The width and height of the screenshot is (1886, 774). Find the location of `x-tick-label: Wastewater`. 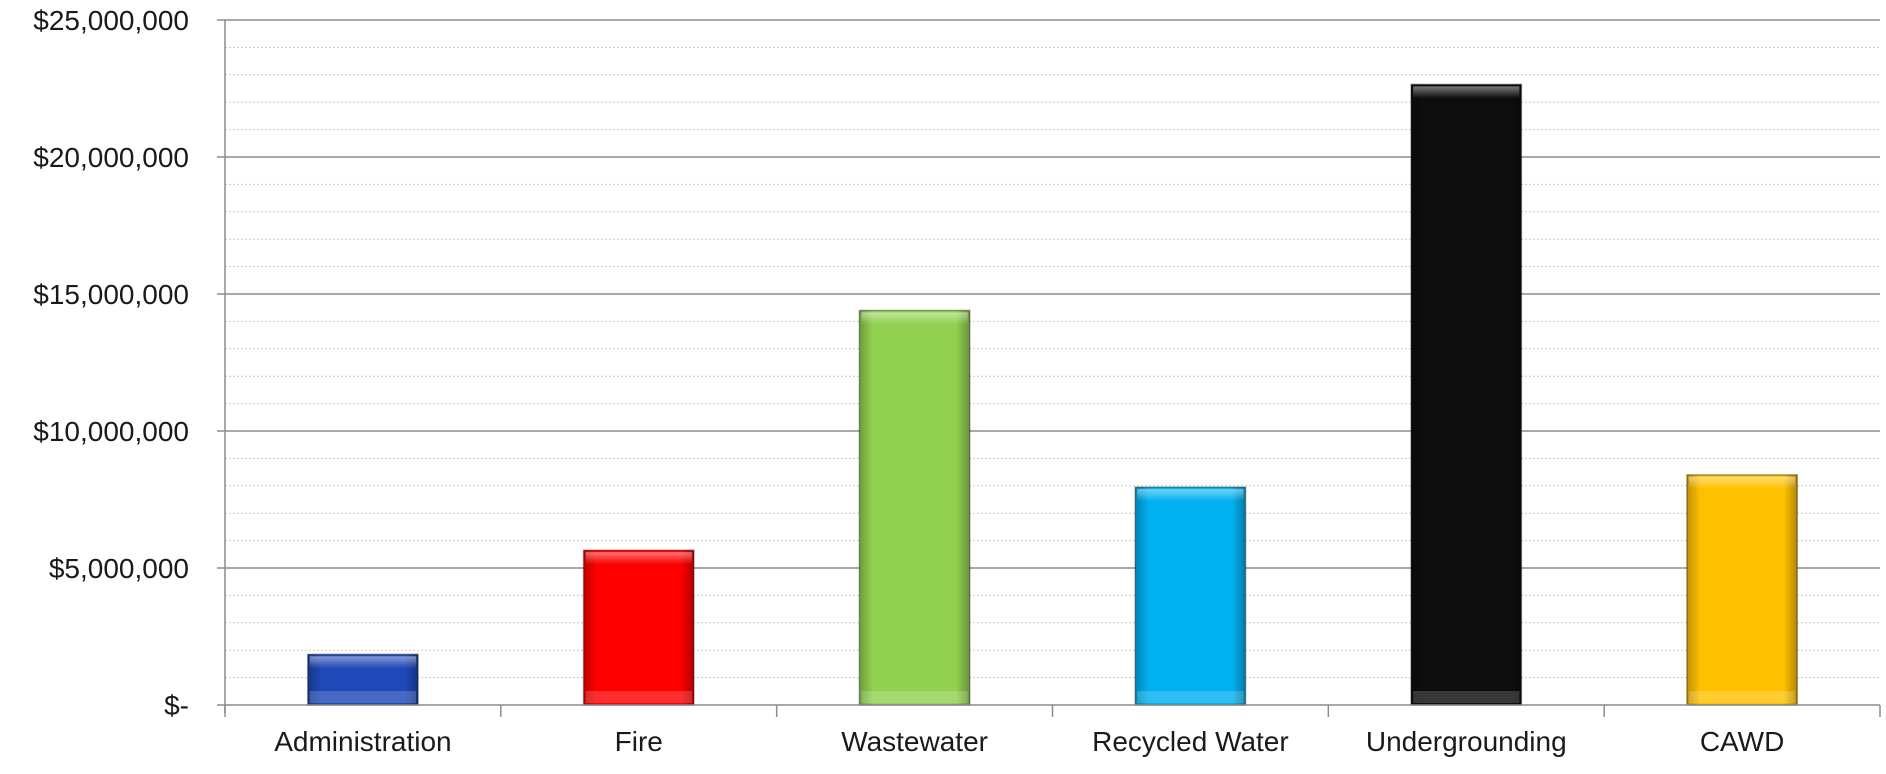

x-tick-label: Wastewater is located at coordinates (914, 741).